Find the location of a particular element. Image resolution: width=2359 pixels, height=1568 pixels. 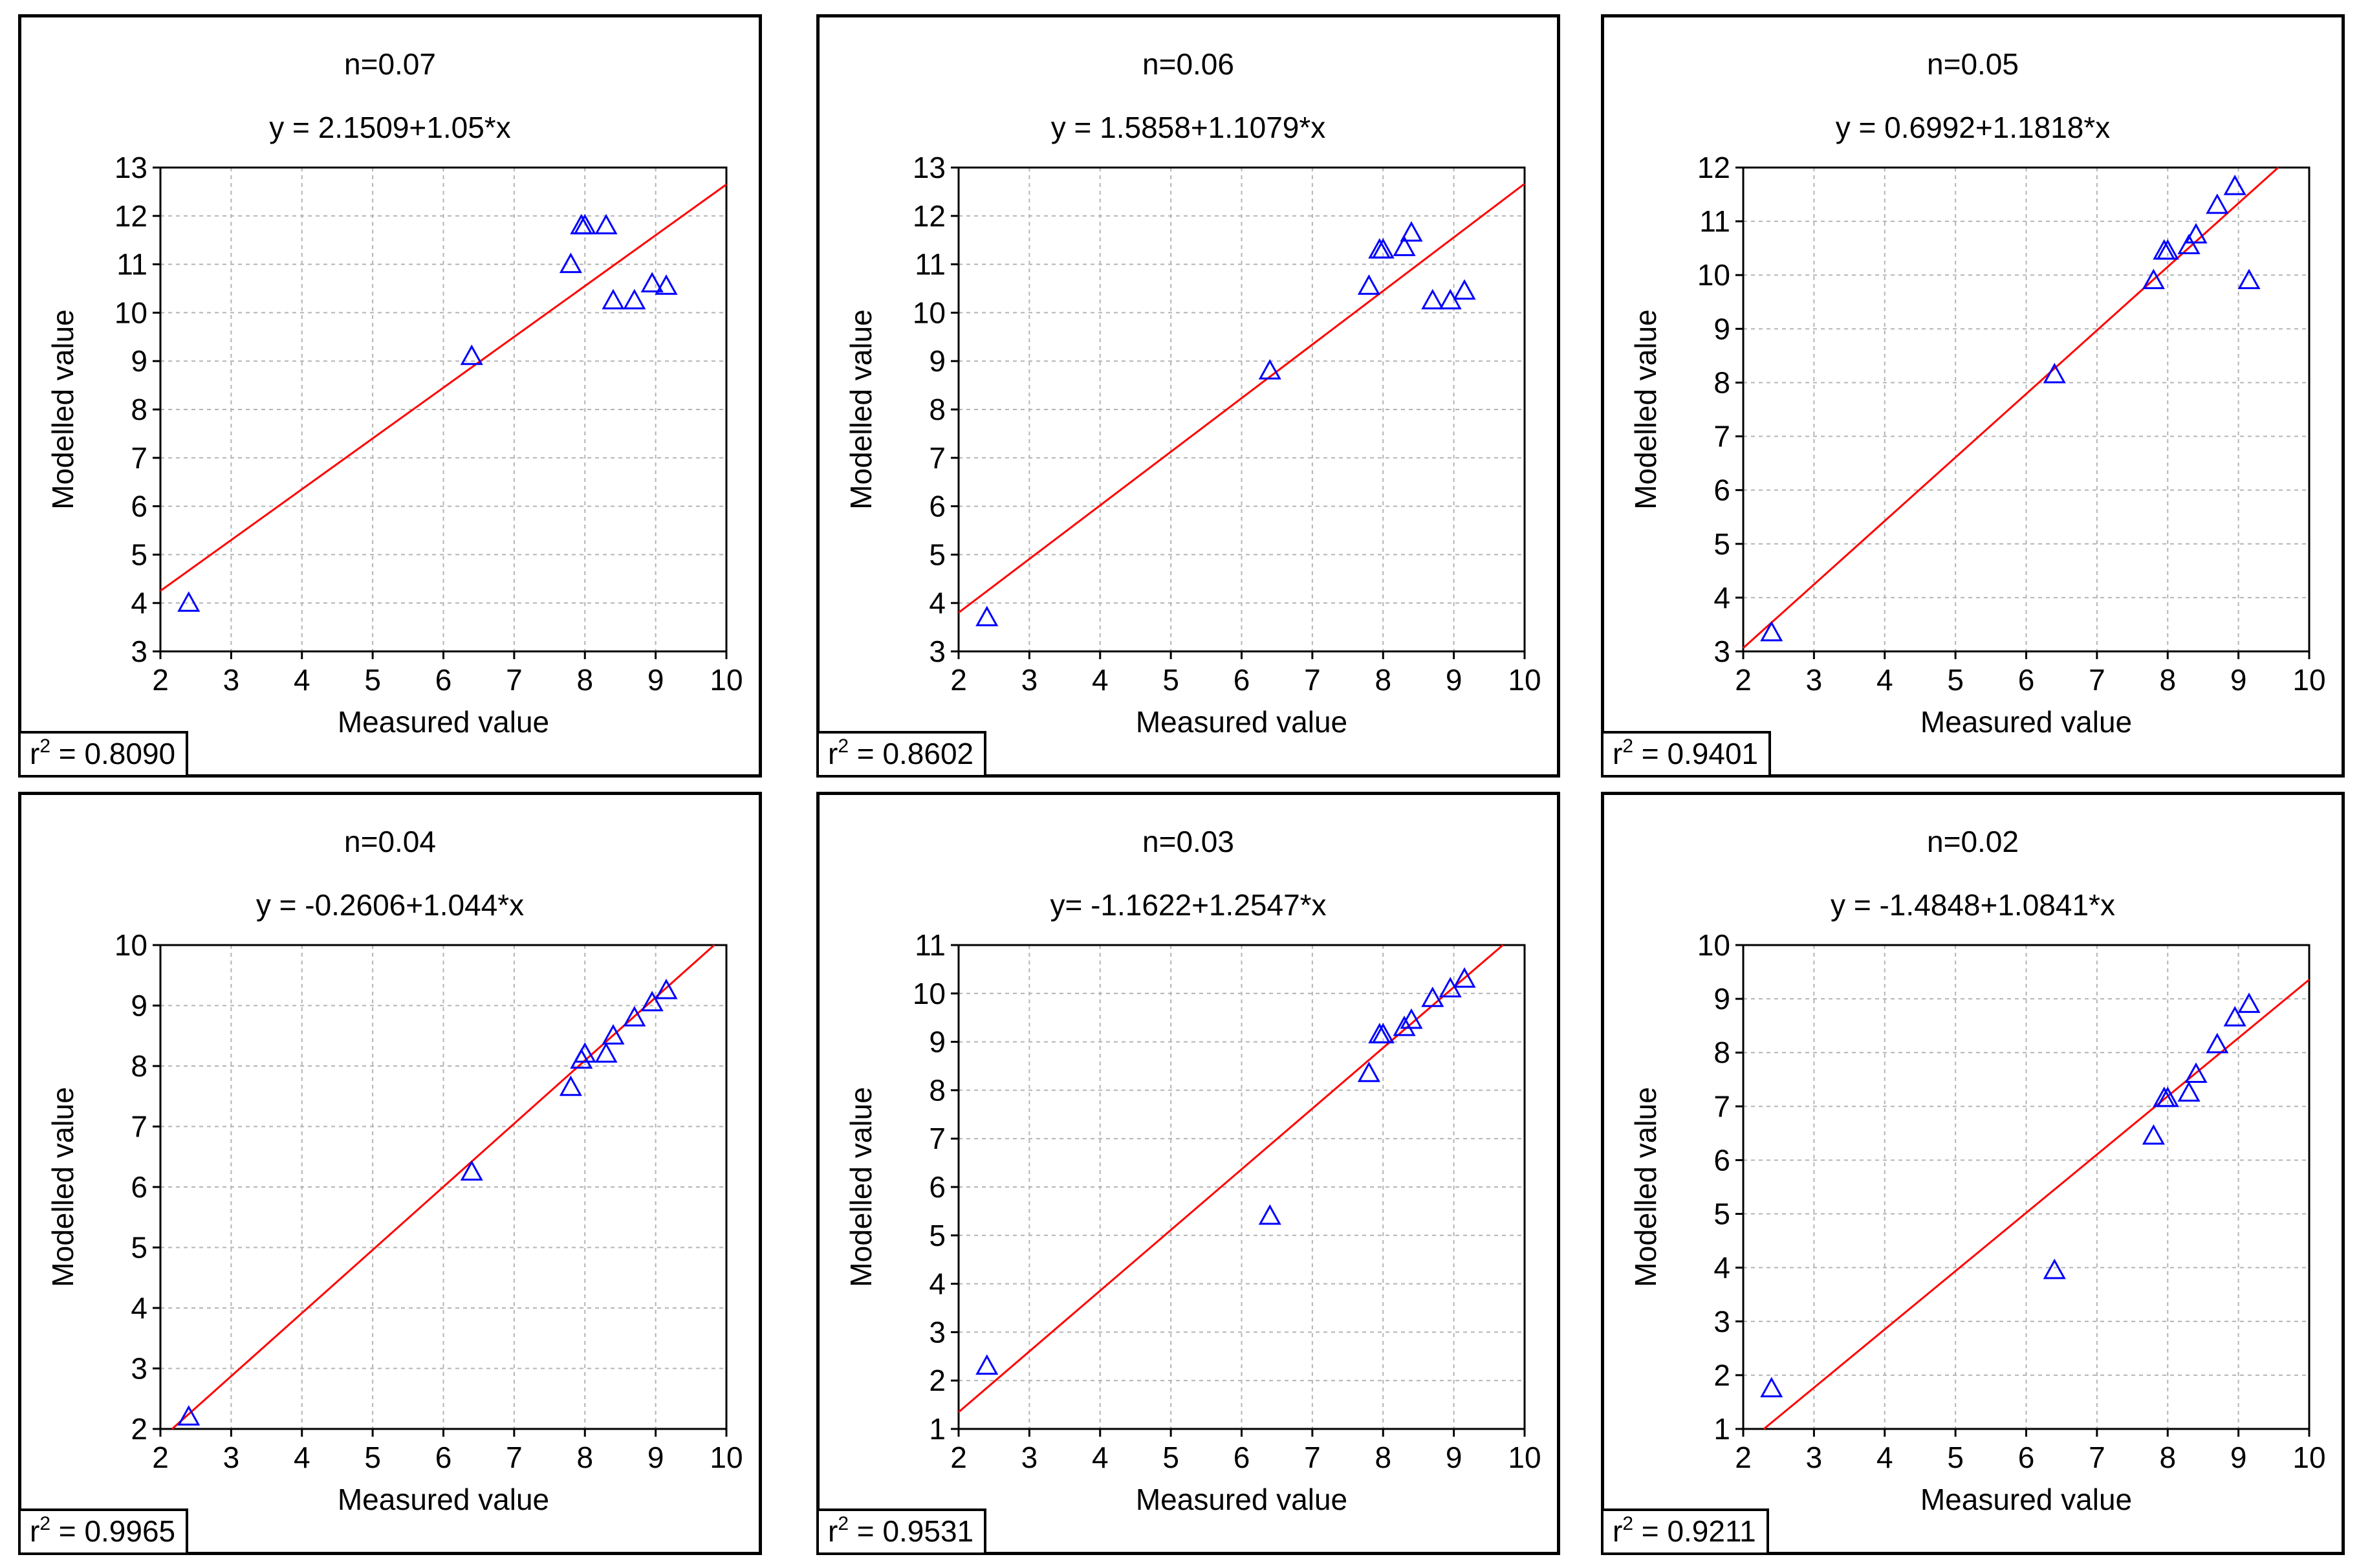

regression-equation: y= -1.1622+1.2547*x is located at coordinates (1188, 905).